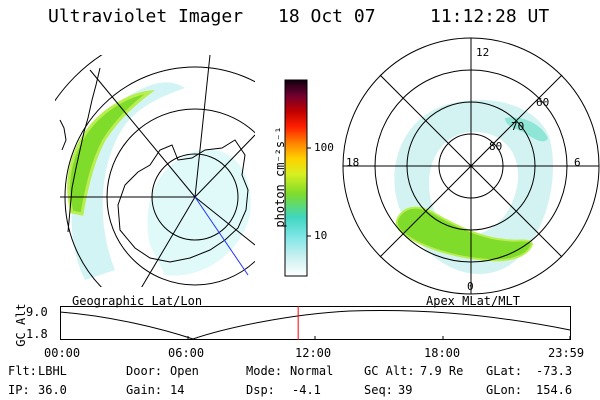 This screenshot has height=400, width=600. Describe the element at coordinates (321, 235) in the screenshot. I see `colorbar-tick-10: 10` at that location.